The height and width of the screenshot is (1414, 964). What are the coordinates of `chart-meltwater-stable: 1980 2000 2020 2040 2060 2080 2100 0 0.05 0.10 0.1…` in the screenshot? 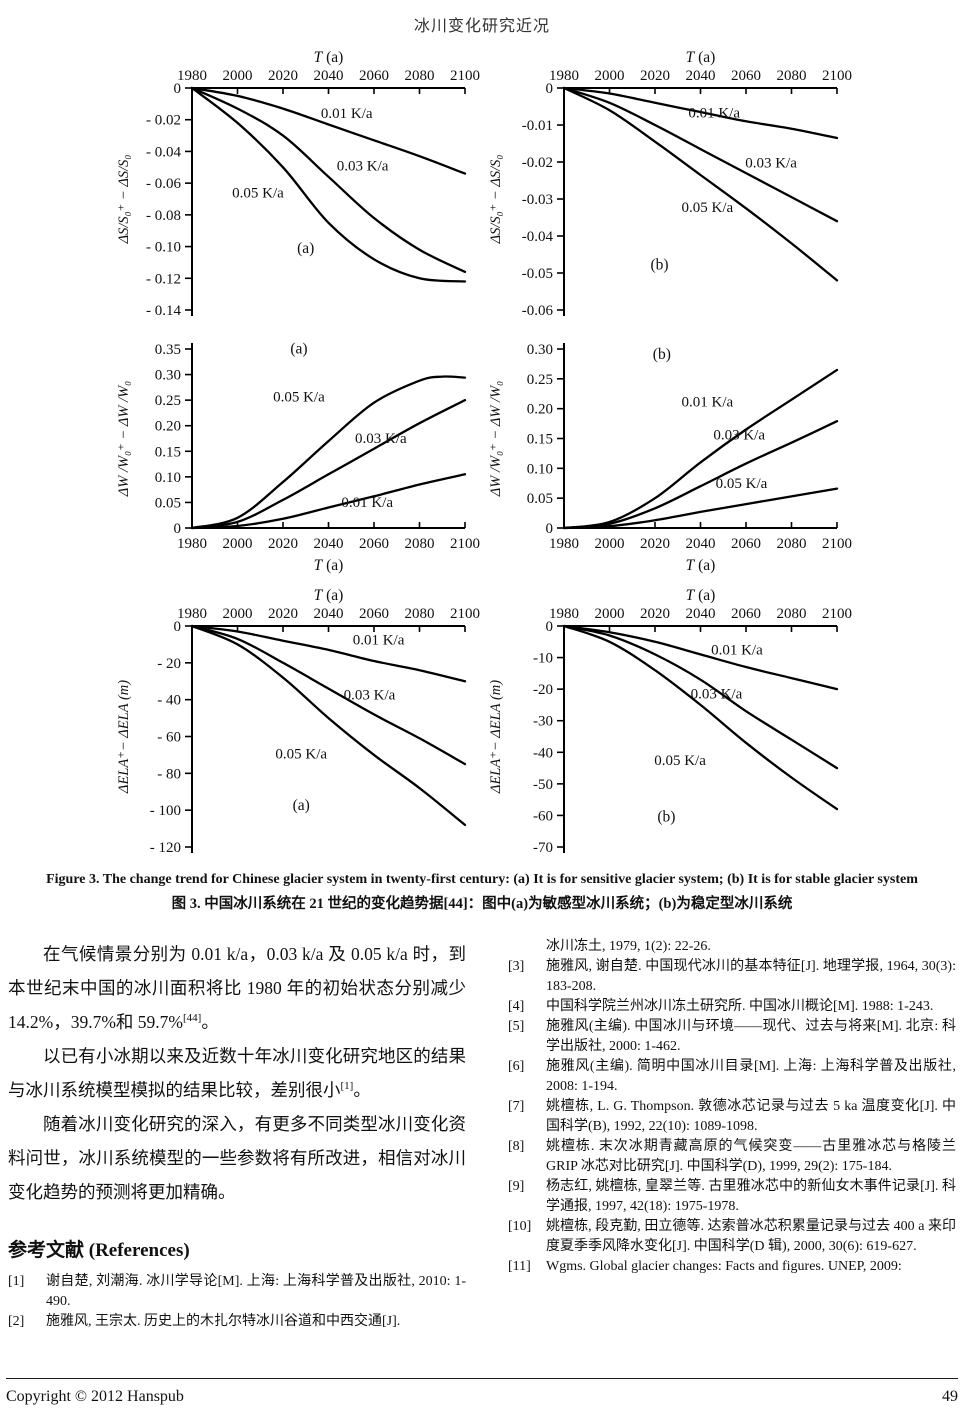 It's located at (670, 458).